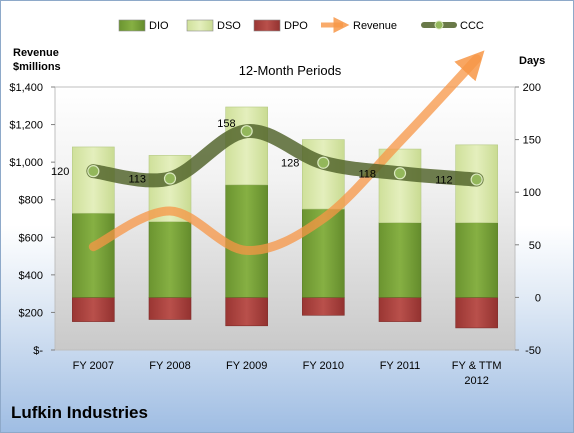  What do you see at coordinates (532, 141) in the screenshot?
I see `right-tick-label: 150` at bounding box center [532, 141].